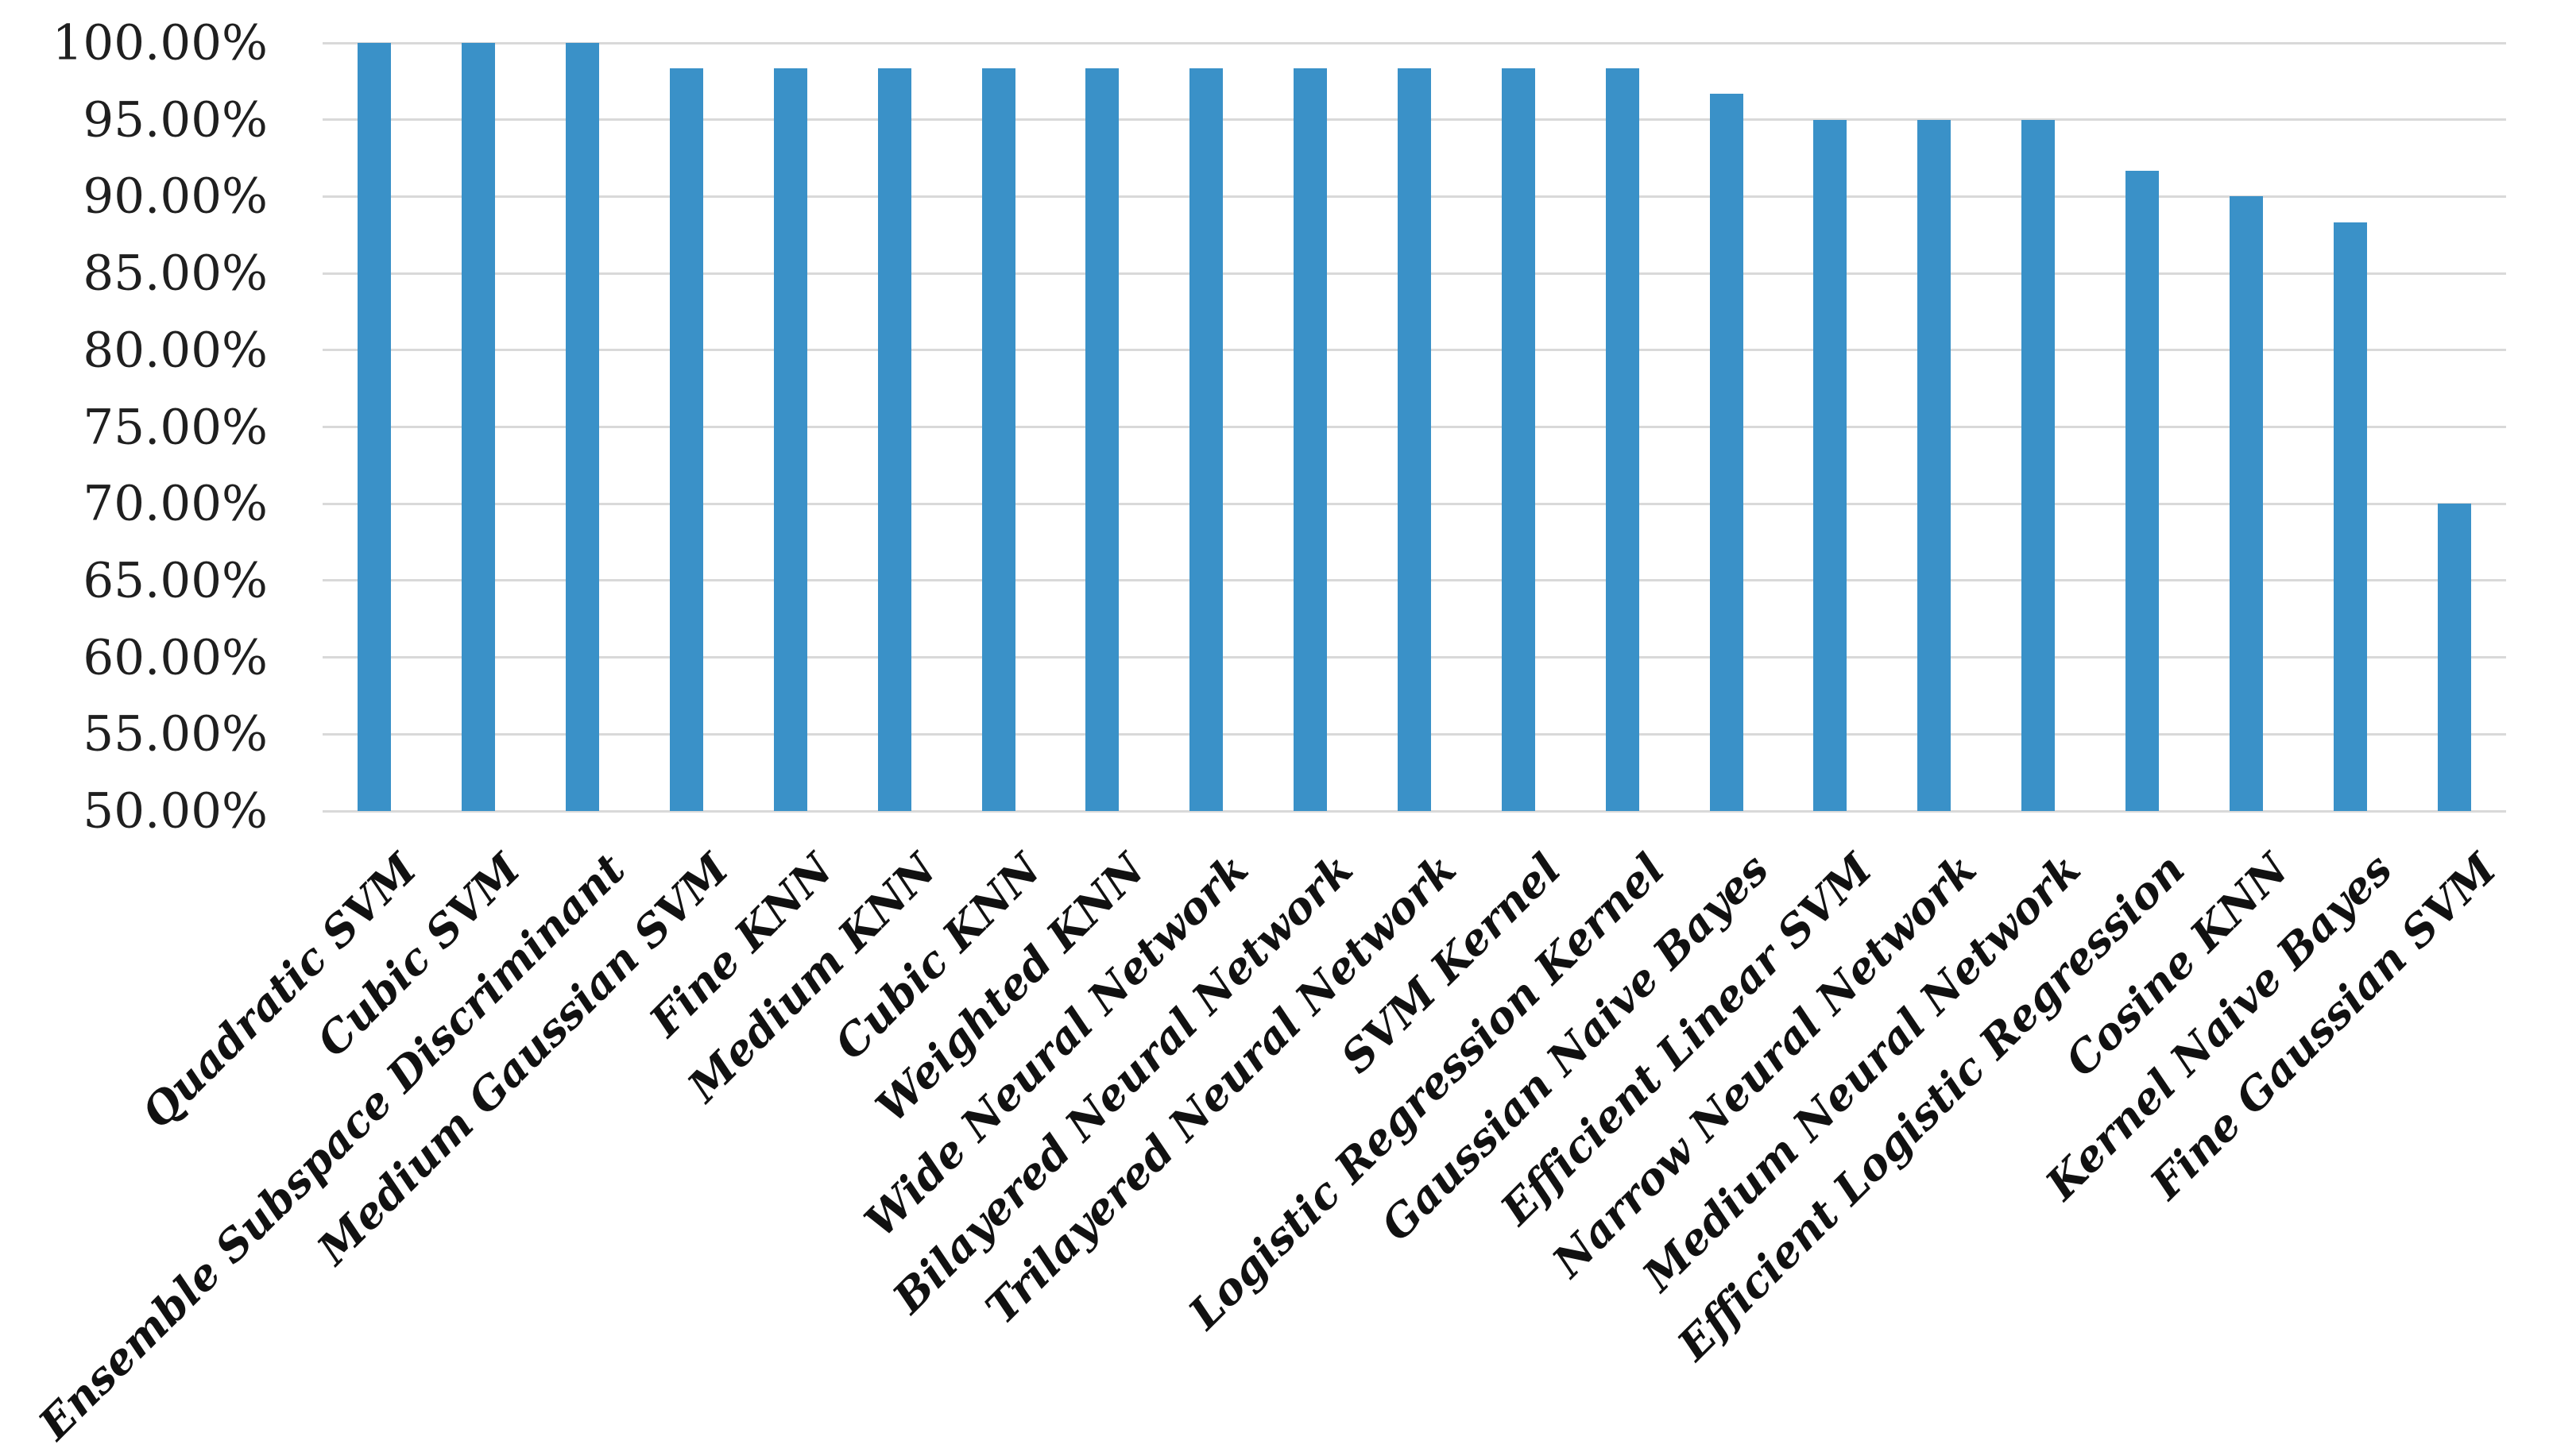 The height and width of the screenshot is (1456, 2549). Describe the element at coordinates (2350, 516) in the screenshot. I see `bar-kernel-naive-bayes` at that location.